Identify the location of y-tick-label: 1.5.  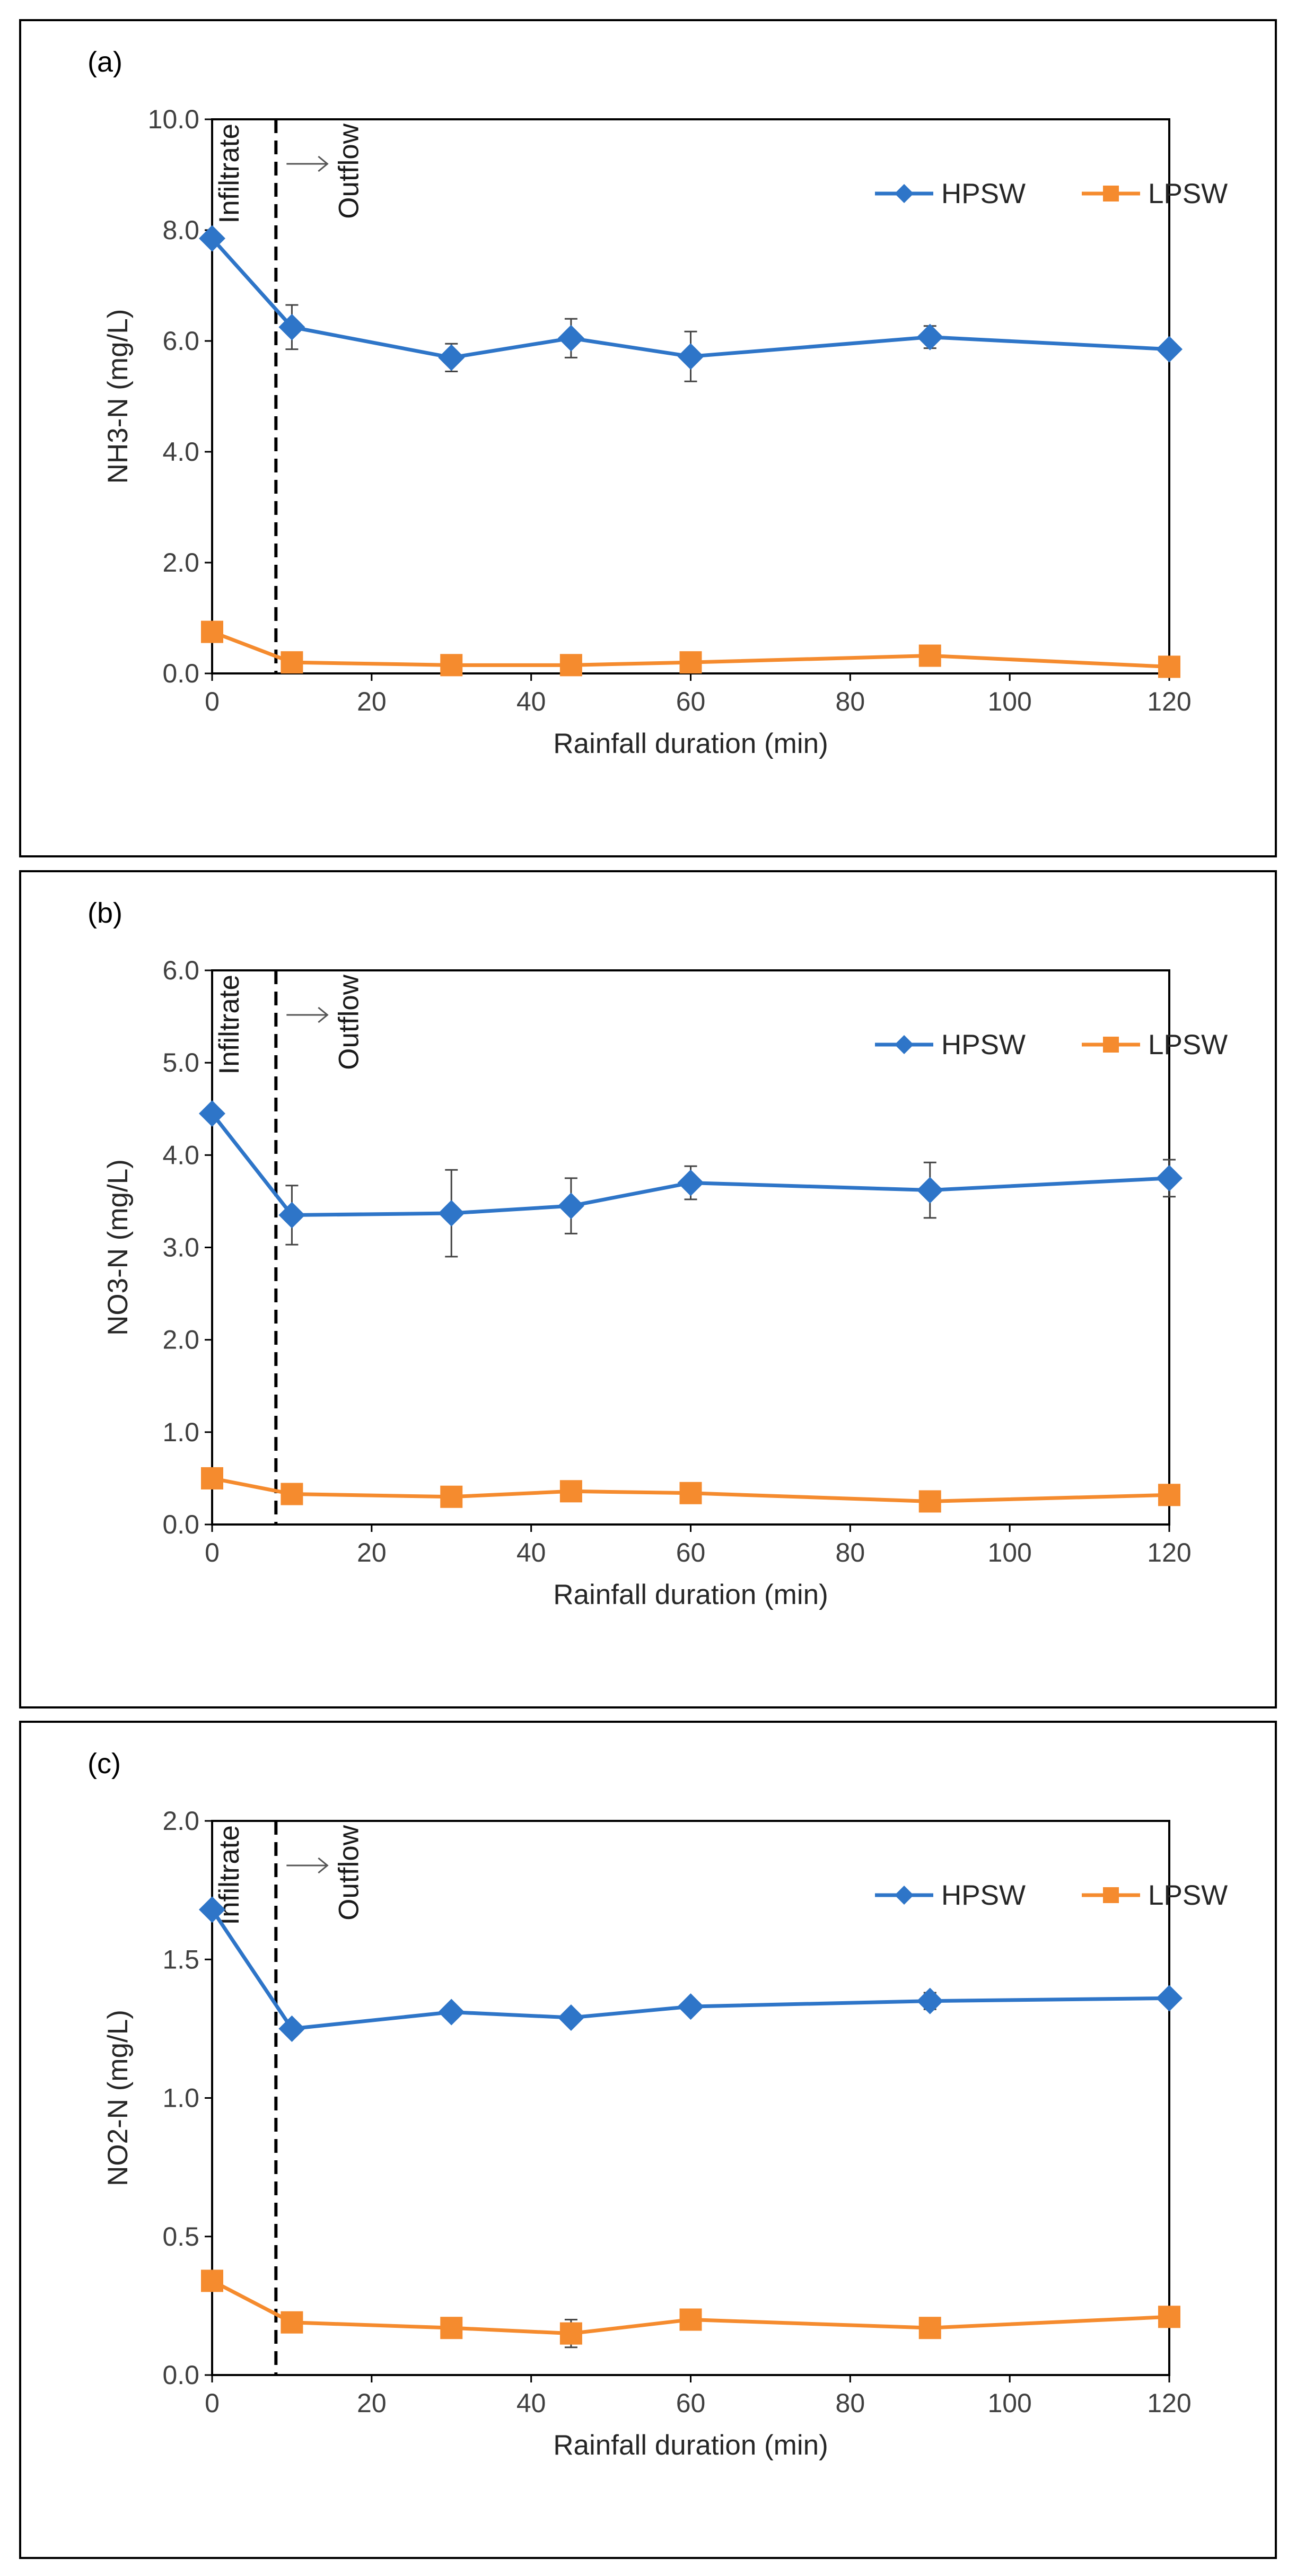
(180, 1959).